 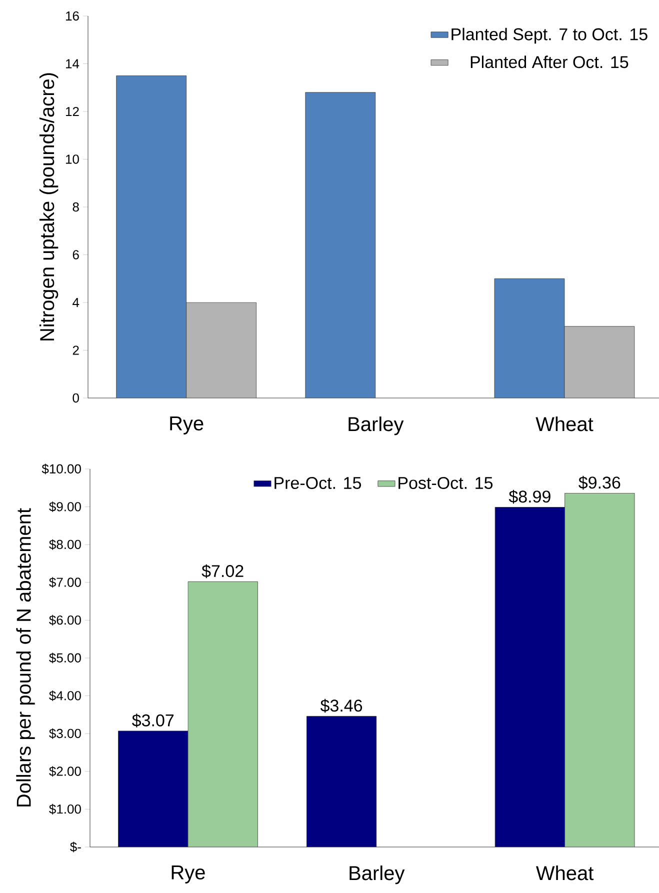 What do you see at coordinates (65, 620) in the screenshot?
I see `y-tick-label: $6.00` at bounding box center [65, 620].